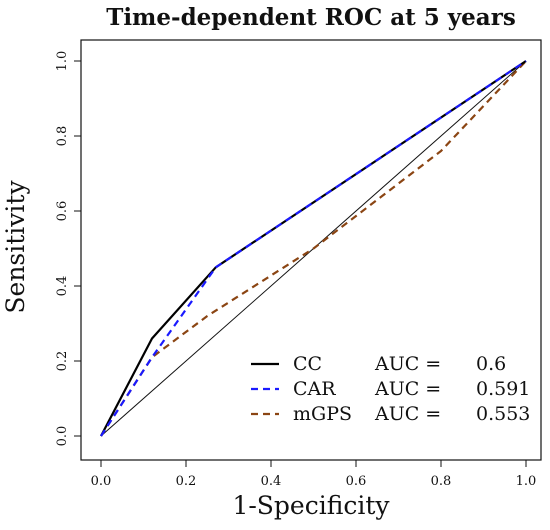 Image resolution: width=550 pixels, height=530 pixels. What do you see at coordinates (15, 247) in the screenshot?
I see `y-axis-label: Sensitivity` at bounding box center [15, 247].